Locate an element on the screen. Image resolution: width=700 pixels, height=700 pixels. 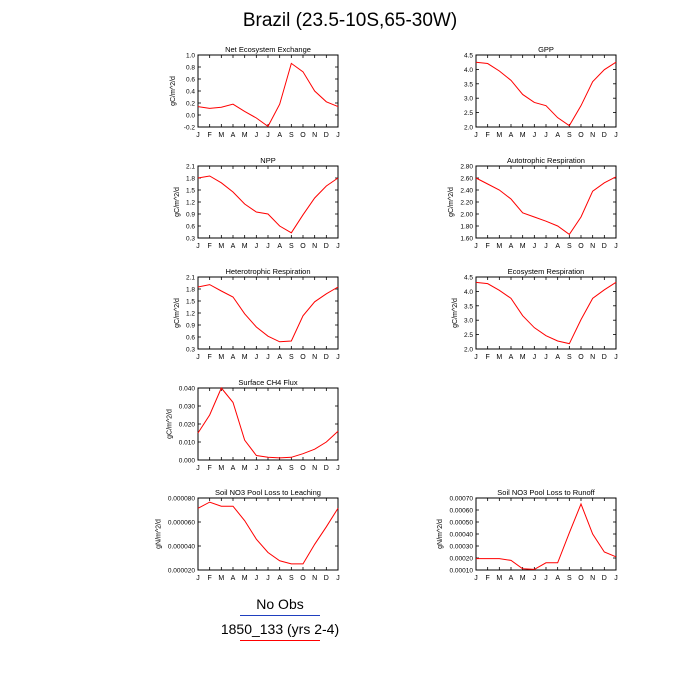
chart-title: Heterotrophic Respiration is located at coordinates (267, 271).